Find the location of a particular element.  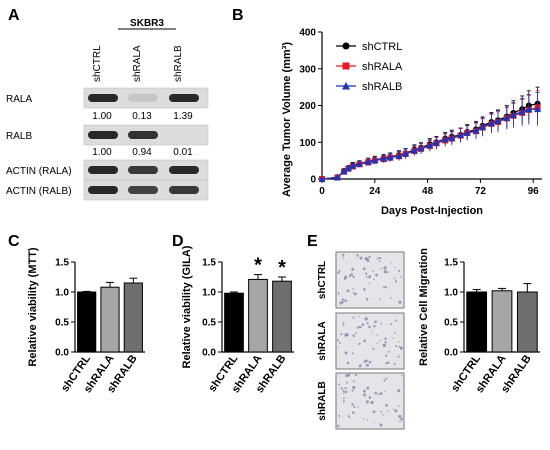

migration-images: shCTRL shRALA shRALB is located at coordinates (361, 340).